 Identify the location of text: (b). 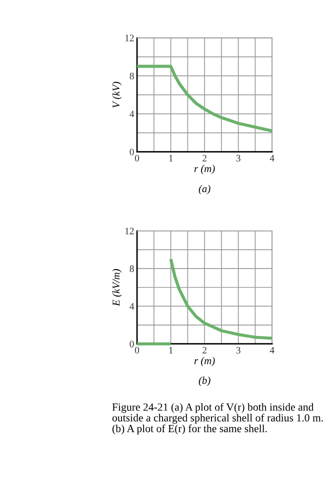
(204, 381).